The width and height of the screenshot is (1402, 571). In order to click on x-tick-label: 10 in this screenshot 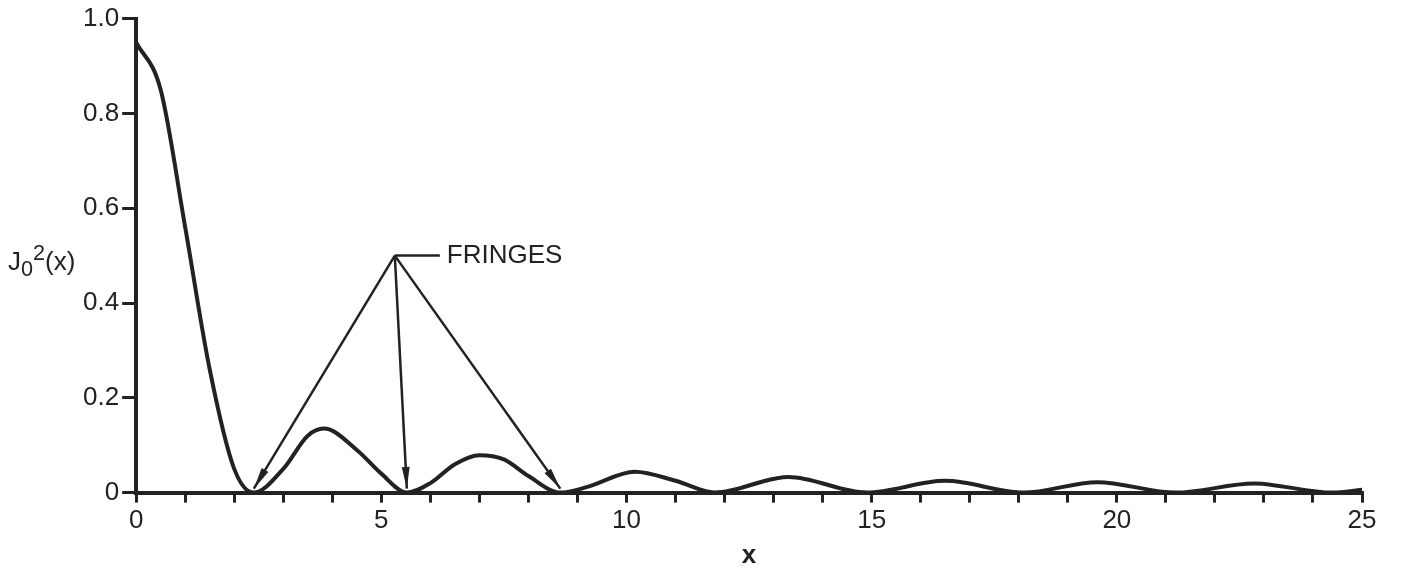, I will do `click(626, 519)`.